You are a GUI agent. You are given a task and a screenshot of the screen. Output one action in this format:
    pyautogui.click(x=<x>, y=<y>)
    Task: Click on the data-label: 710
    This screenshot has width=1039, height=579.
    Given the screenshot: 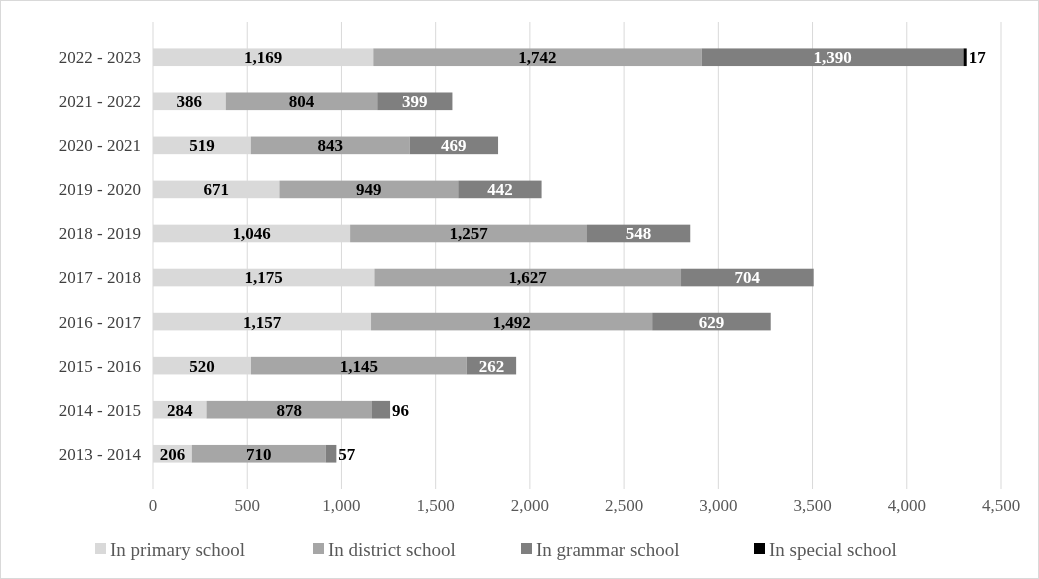 What is the action you would take?
    pyautogui.click(x=258, y=454)
    